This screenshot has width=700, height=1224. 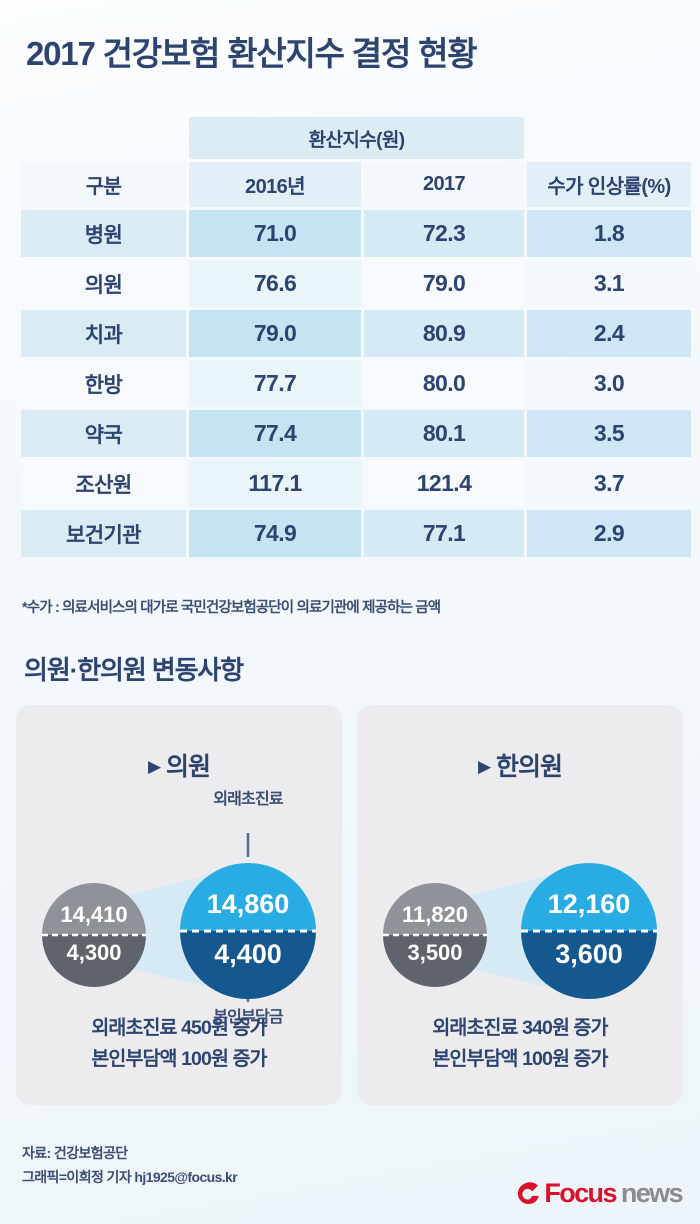 I want to click on cell-rate: 2.9, so click(x=609, y=533).